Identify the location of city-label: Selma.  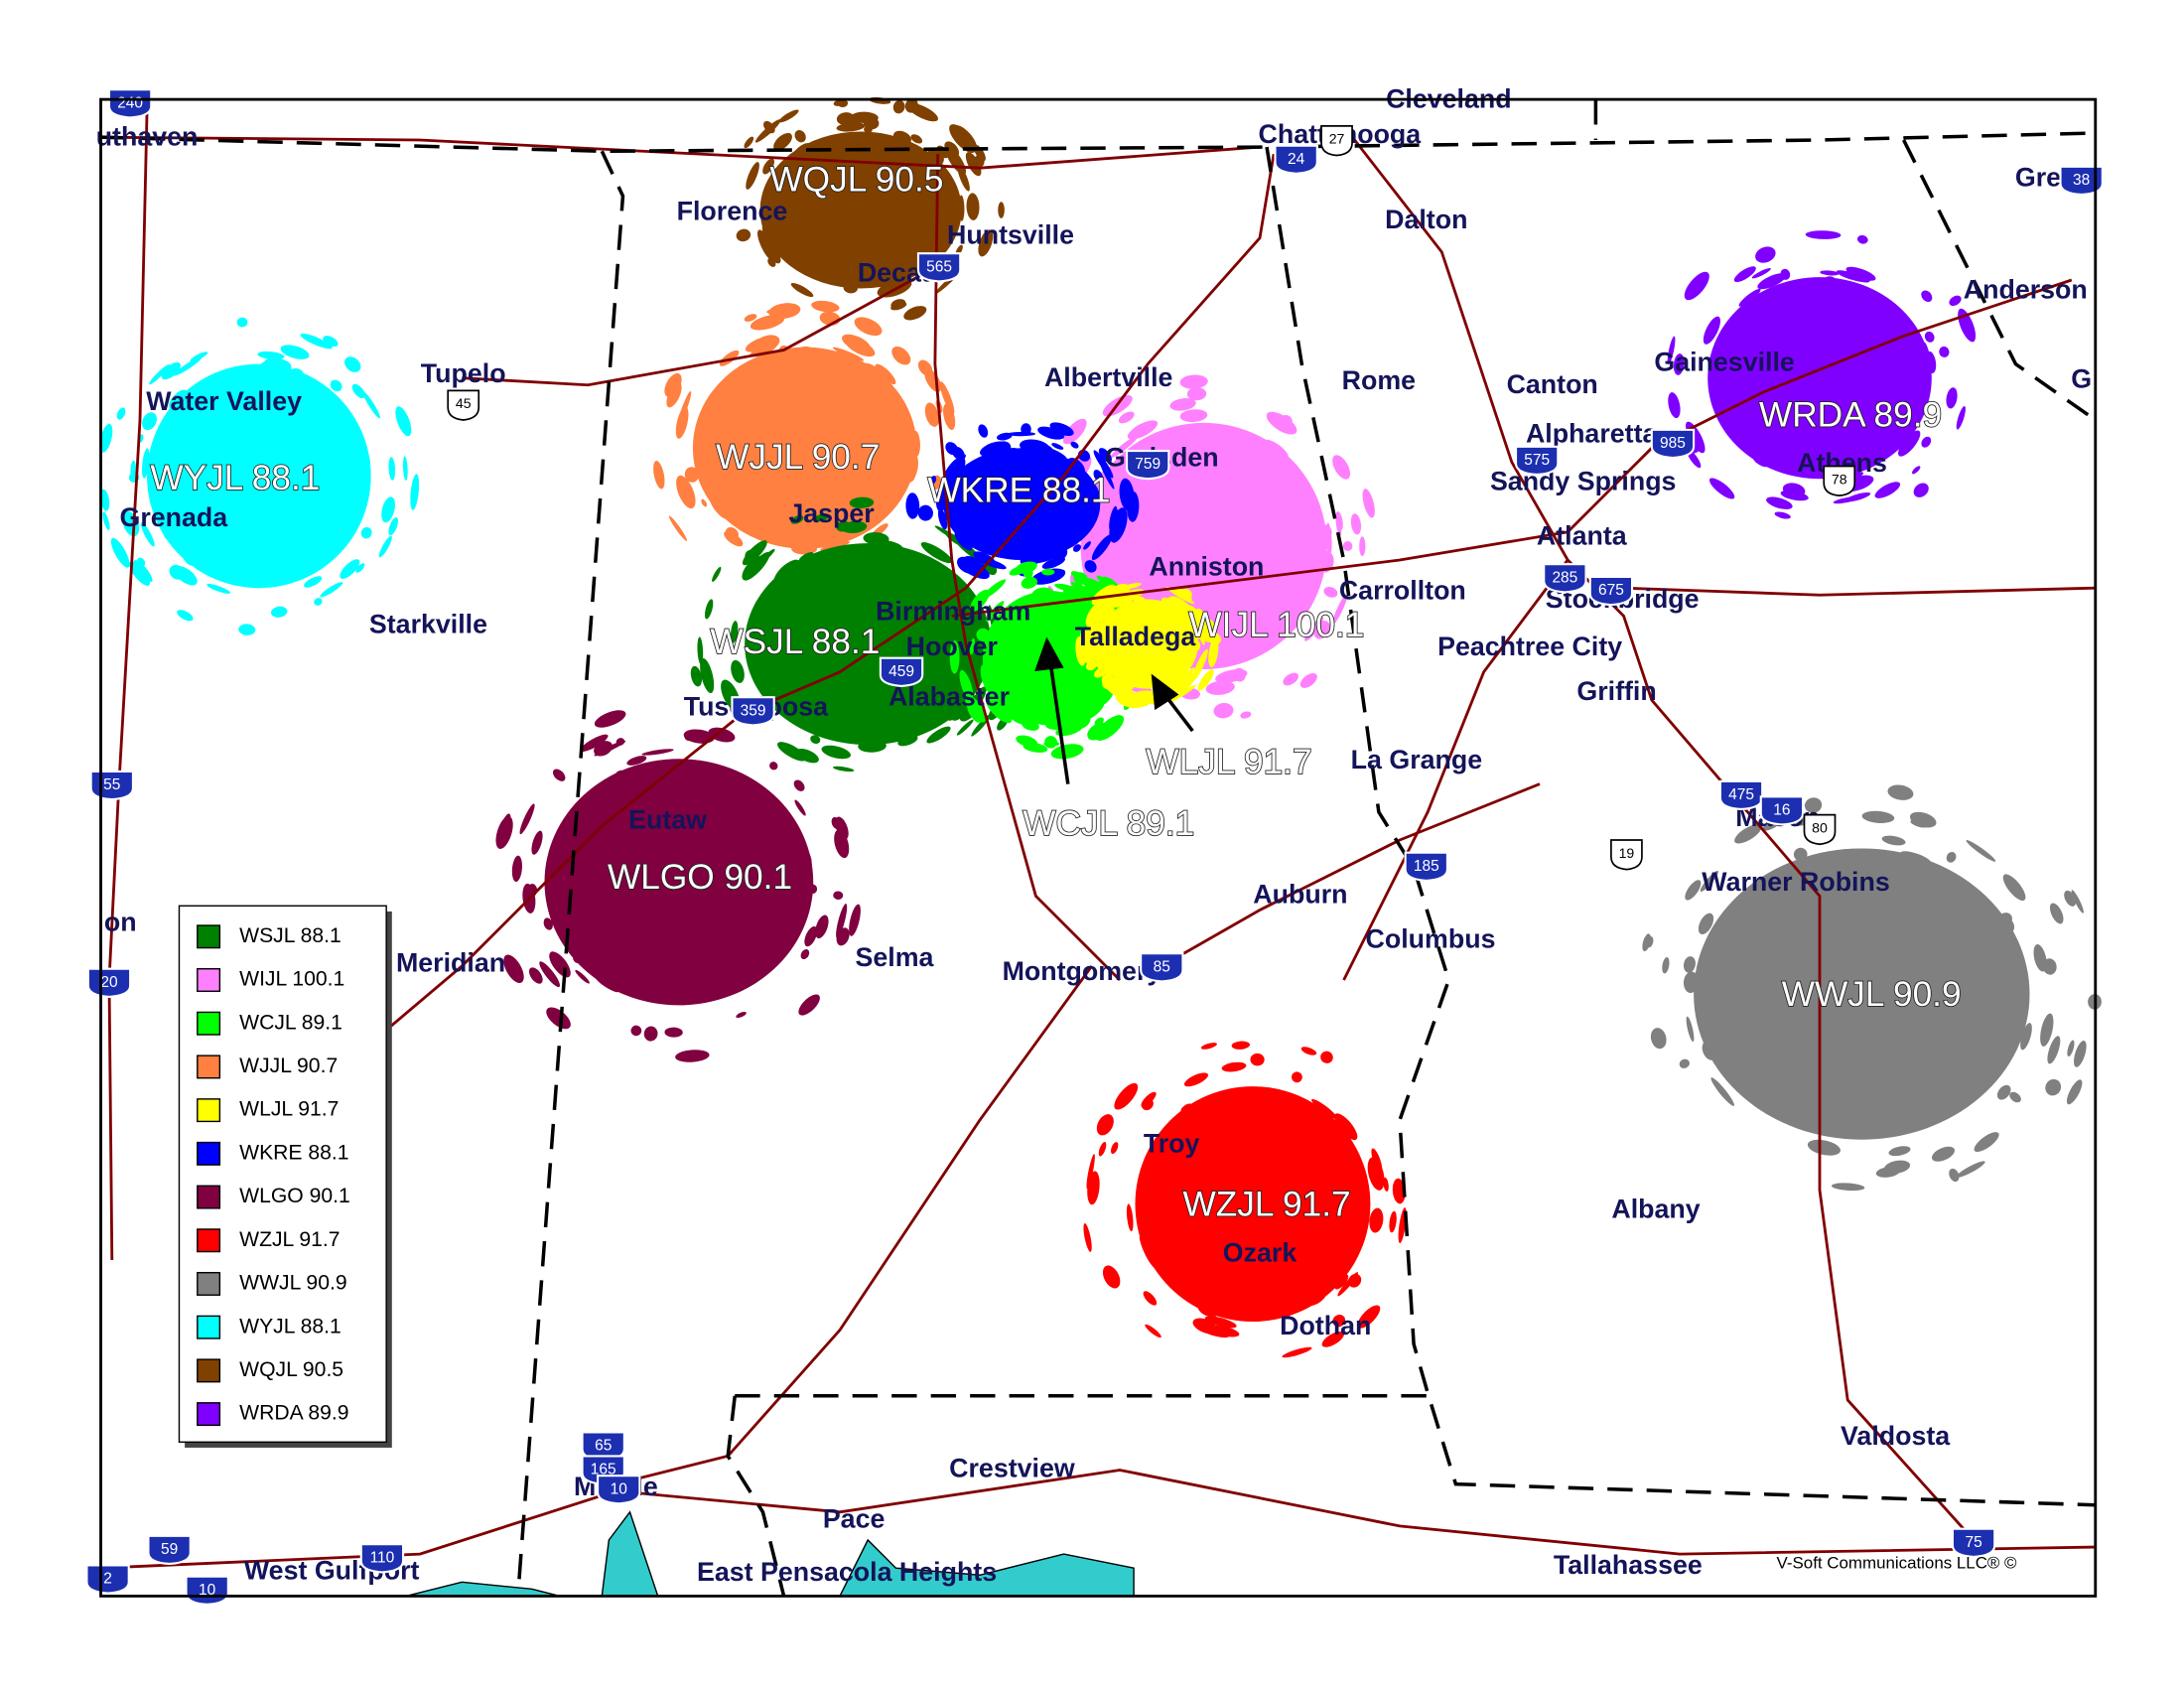
(895, 957).